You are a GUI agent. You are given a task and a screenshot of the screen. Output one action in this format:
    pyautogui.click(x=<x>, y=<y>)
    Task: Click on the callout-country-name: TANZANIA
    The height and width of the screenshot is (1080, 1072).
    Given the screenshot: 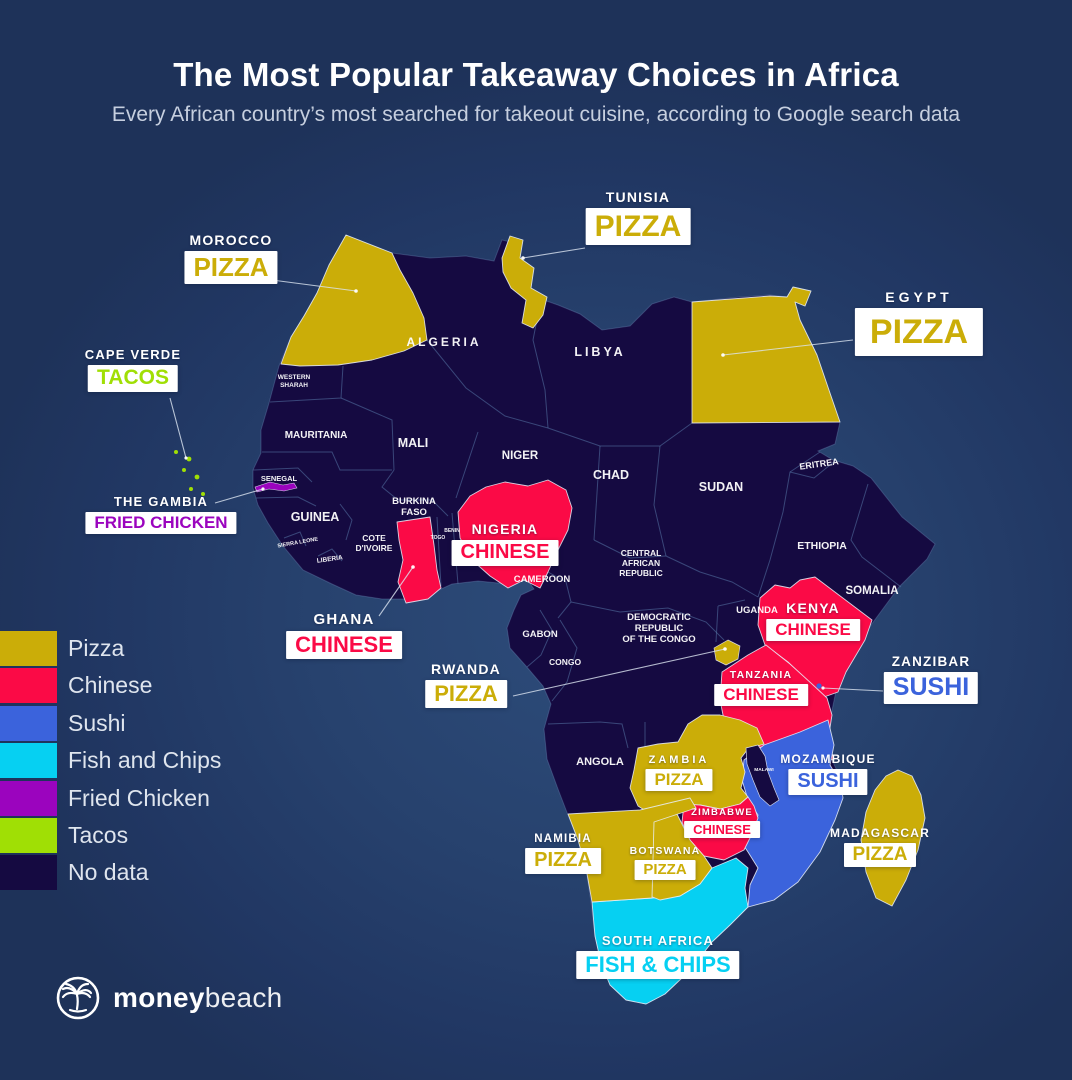 What is the action you would take?
    pyautogui.click(x=761, y=675)
    